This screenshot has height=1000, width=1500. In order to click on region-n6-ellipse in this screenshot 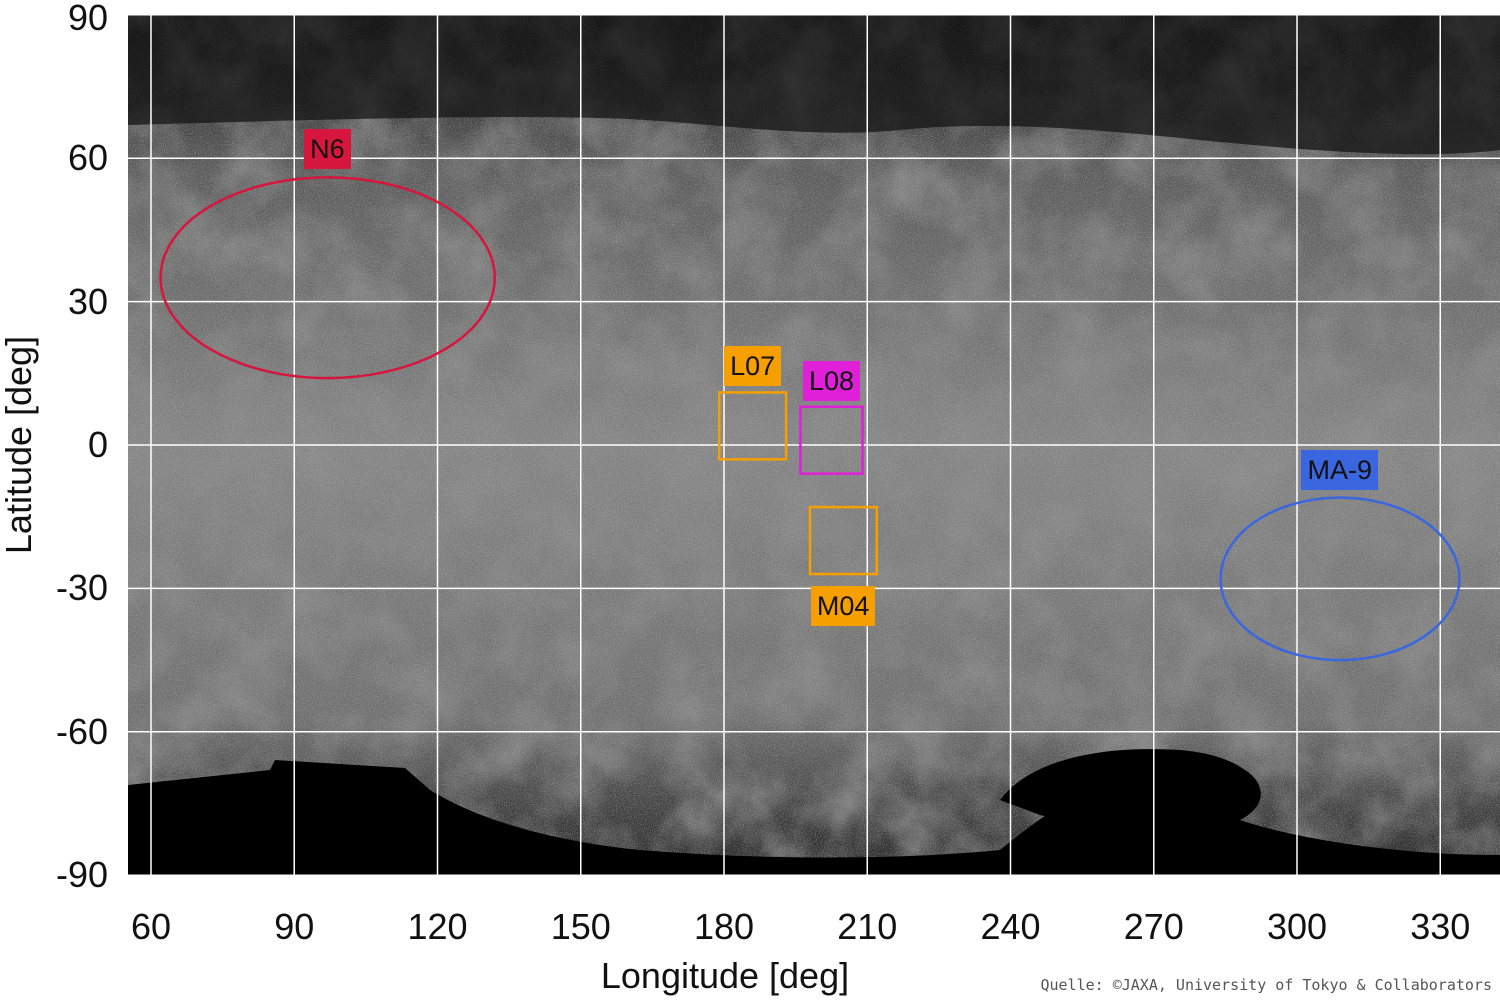, I will do `click(328, 278)`.